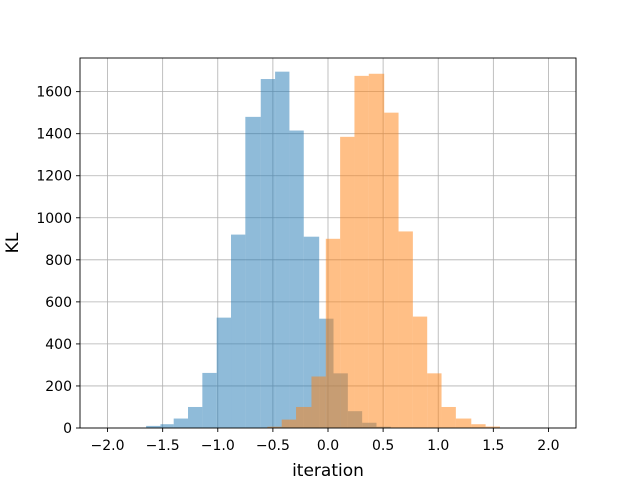  Describe the element at coordinates (54, 177) in the screenshot. I see `y-tick-label: 1200` at that location.